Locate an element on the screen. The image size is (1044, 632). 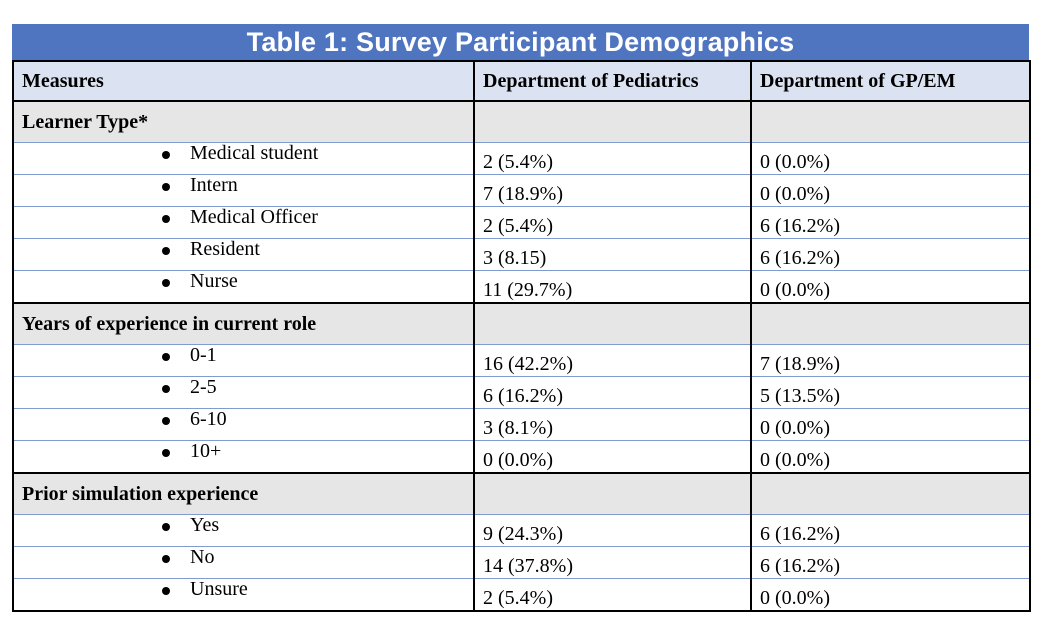
table-row: 10+ 0 (0.0%) 0 (0.0%) is located at coordinates (521, 459).